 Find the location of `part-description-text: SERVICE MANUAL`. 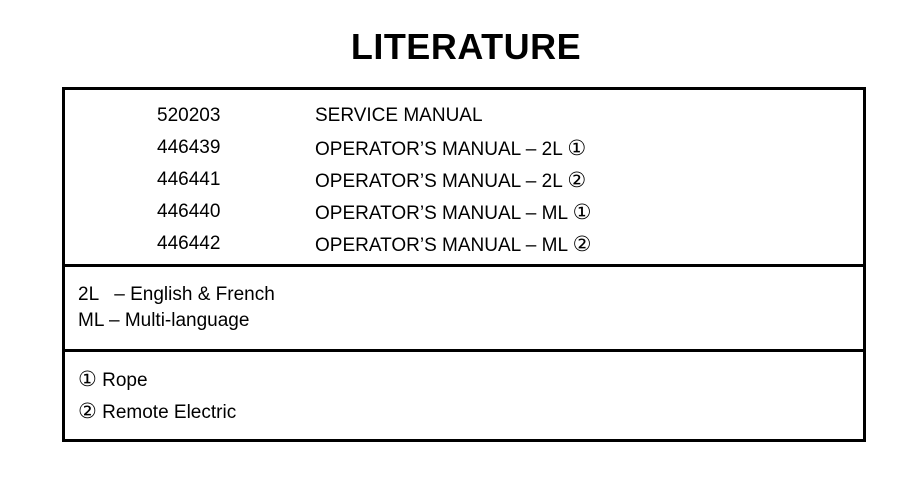

part-description-text: SERVICE MANUAL is located at coordinates (399, 115).